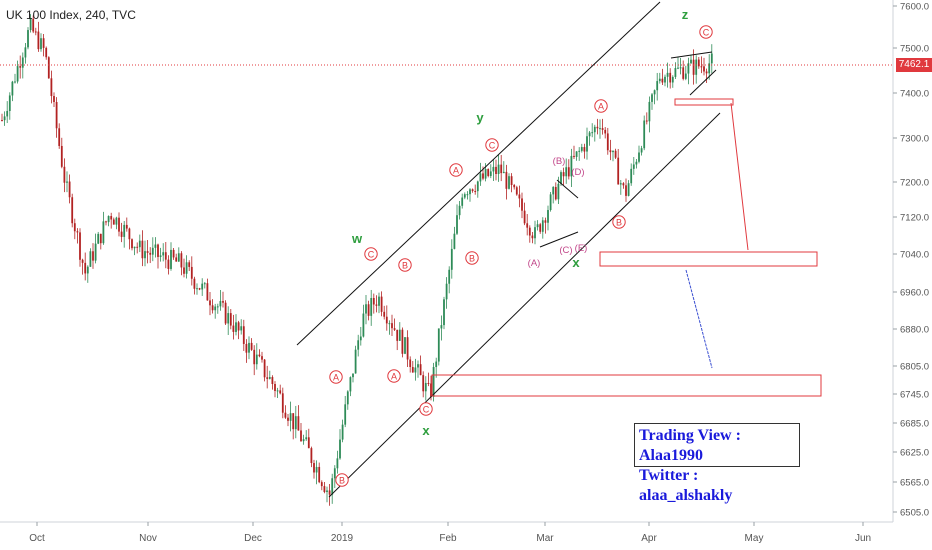 Image resolution: width=932 pixels, height=550 pixels. Describe the element at coordinates (704, 102) in the screenshot. I see `target-zone-box` at that location.